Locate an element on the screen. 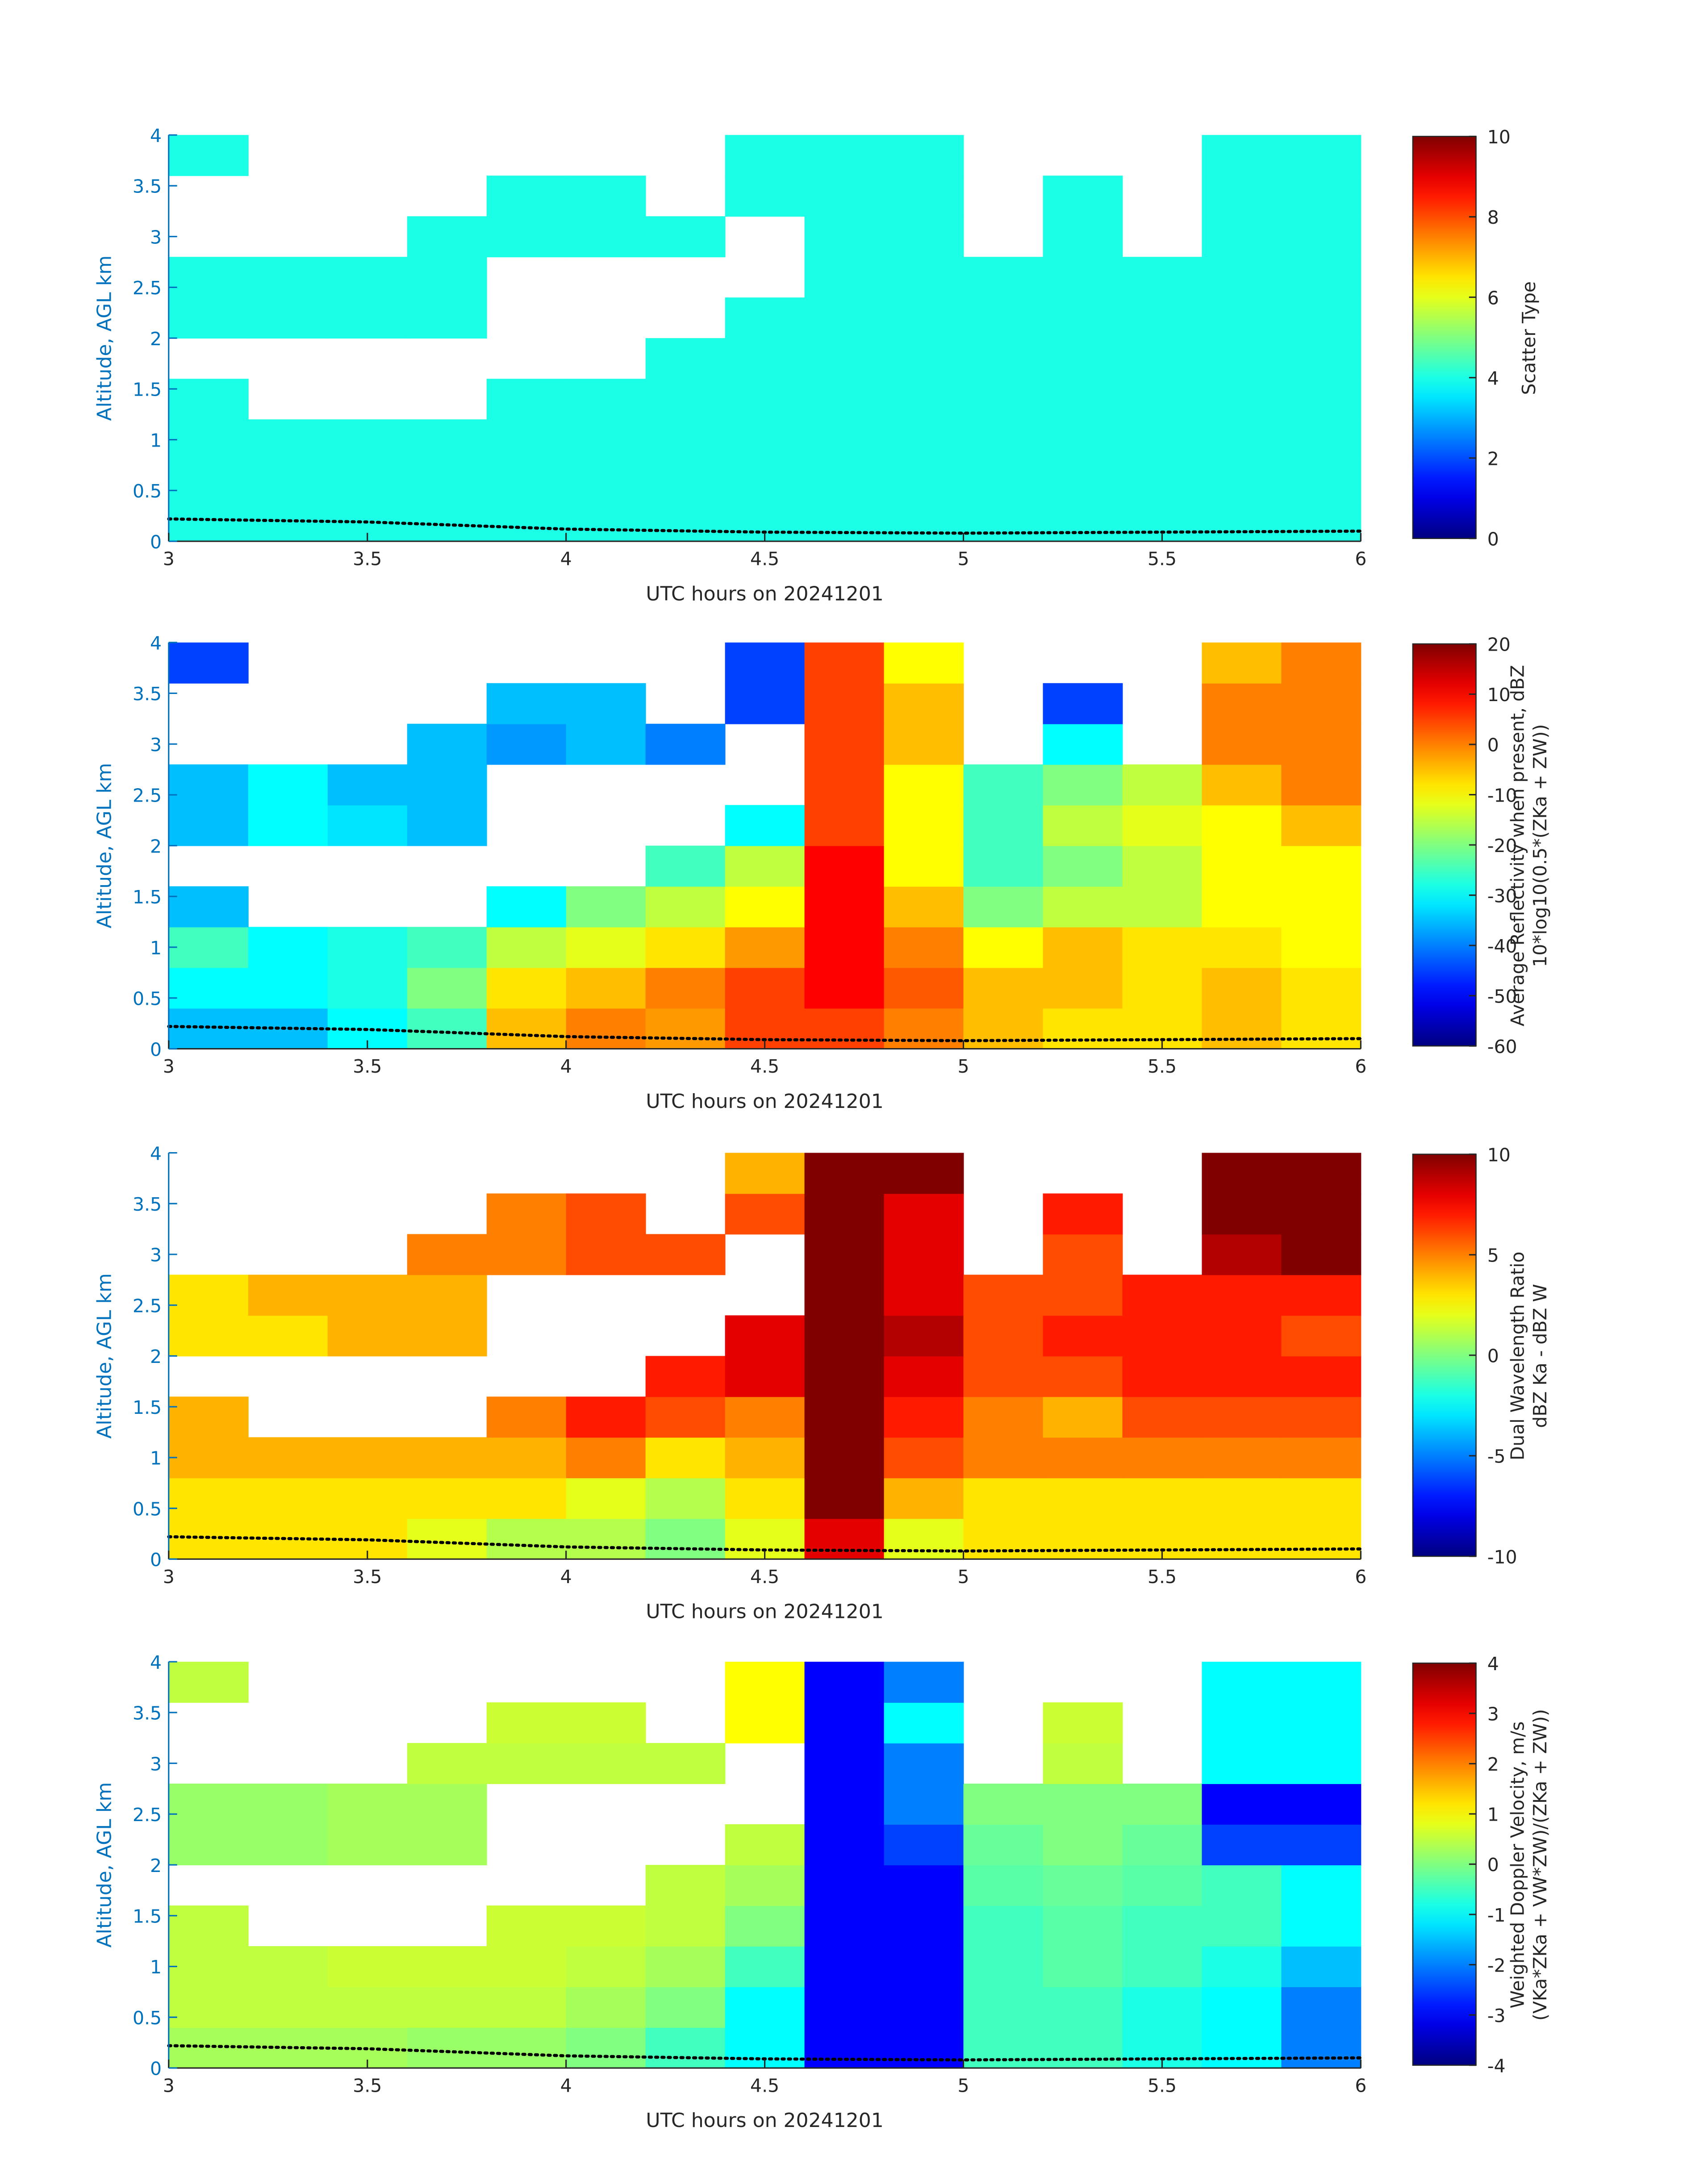 The width and height of the screenshot is (1708, 2177). colorbar-tick-label: 2 is located at coordinates (1493, 458).